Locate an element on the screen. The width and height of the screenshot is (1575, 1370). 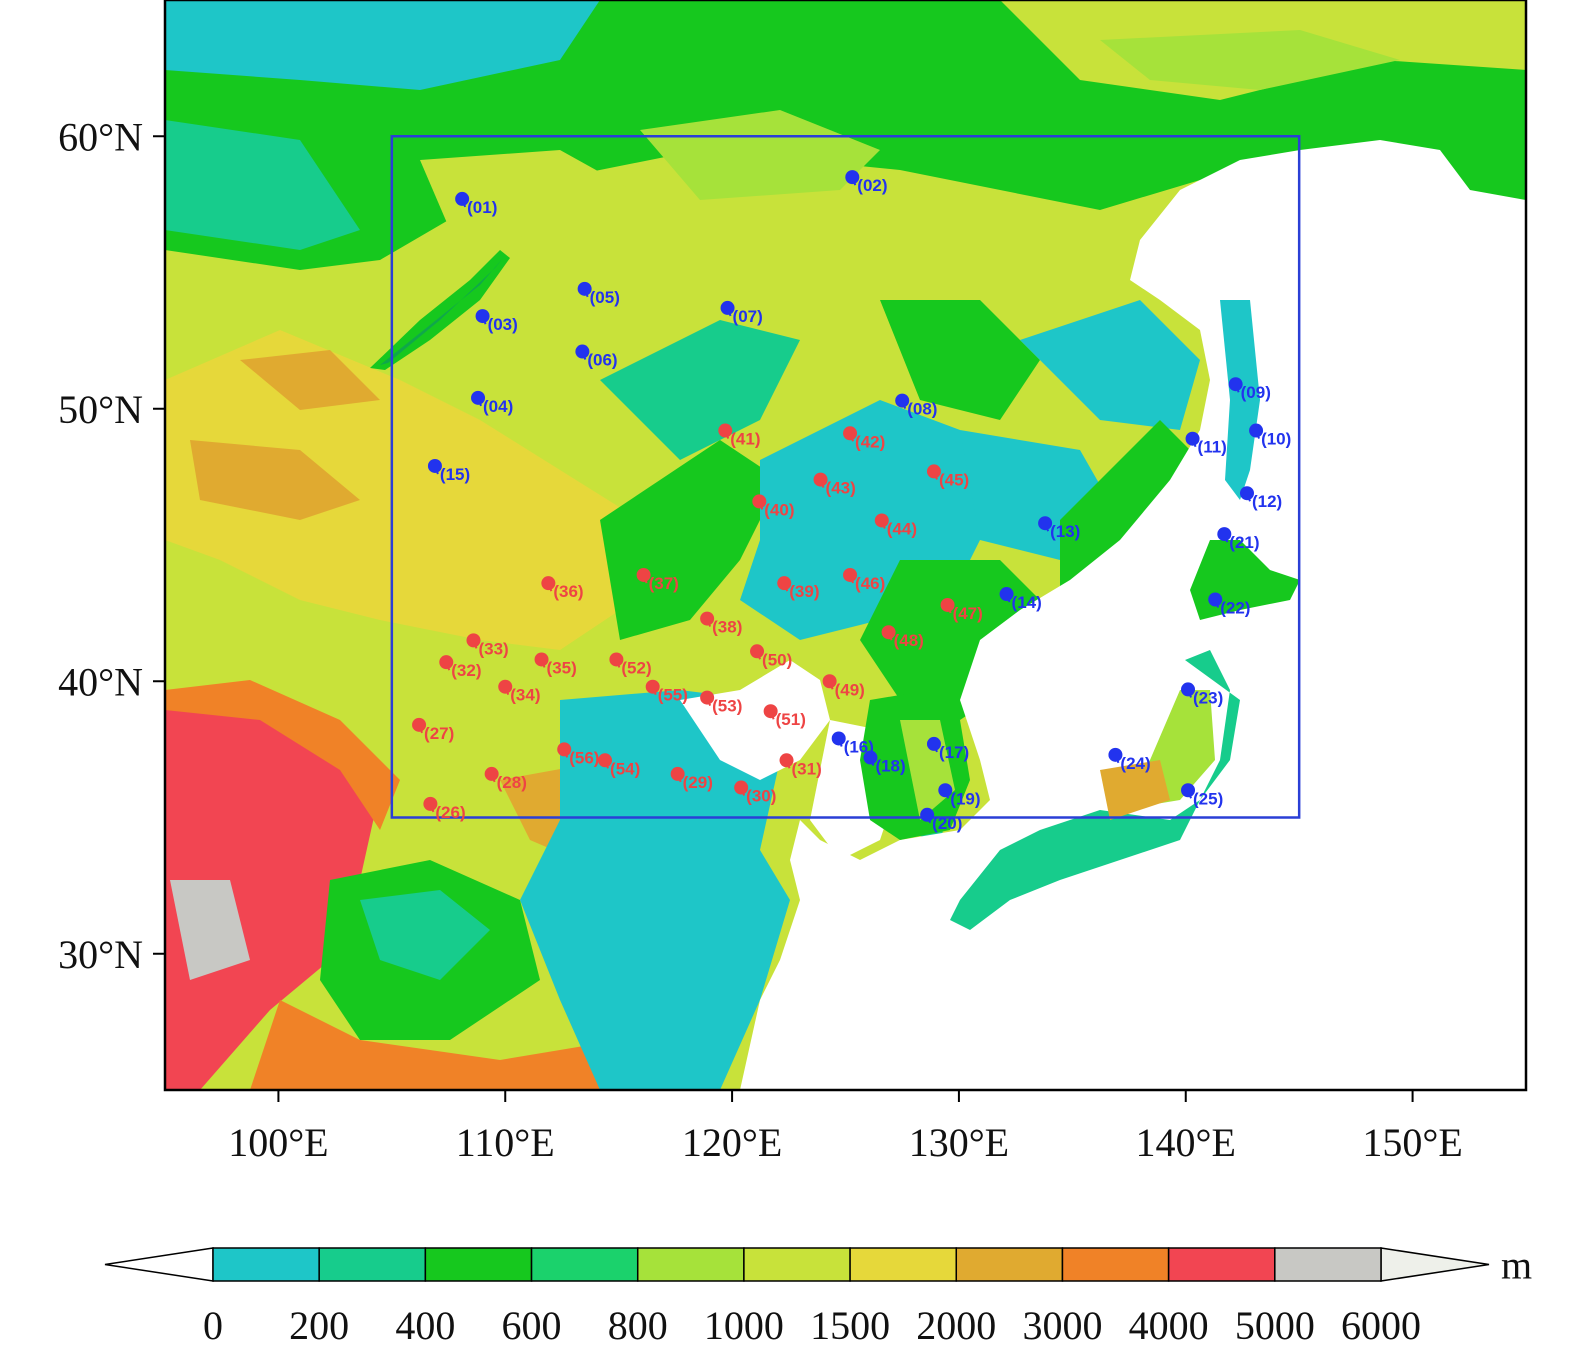
station-marker: (13) is located at coordinates (1059, 528).